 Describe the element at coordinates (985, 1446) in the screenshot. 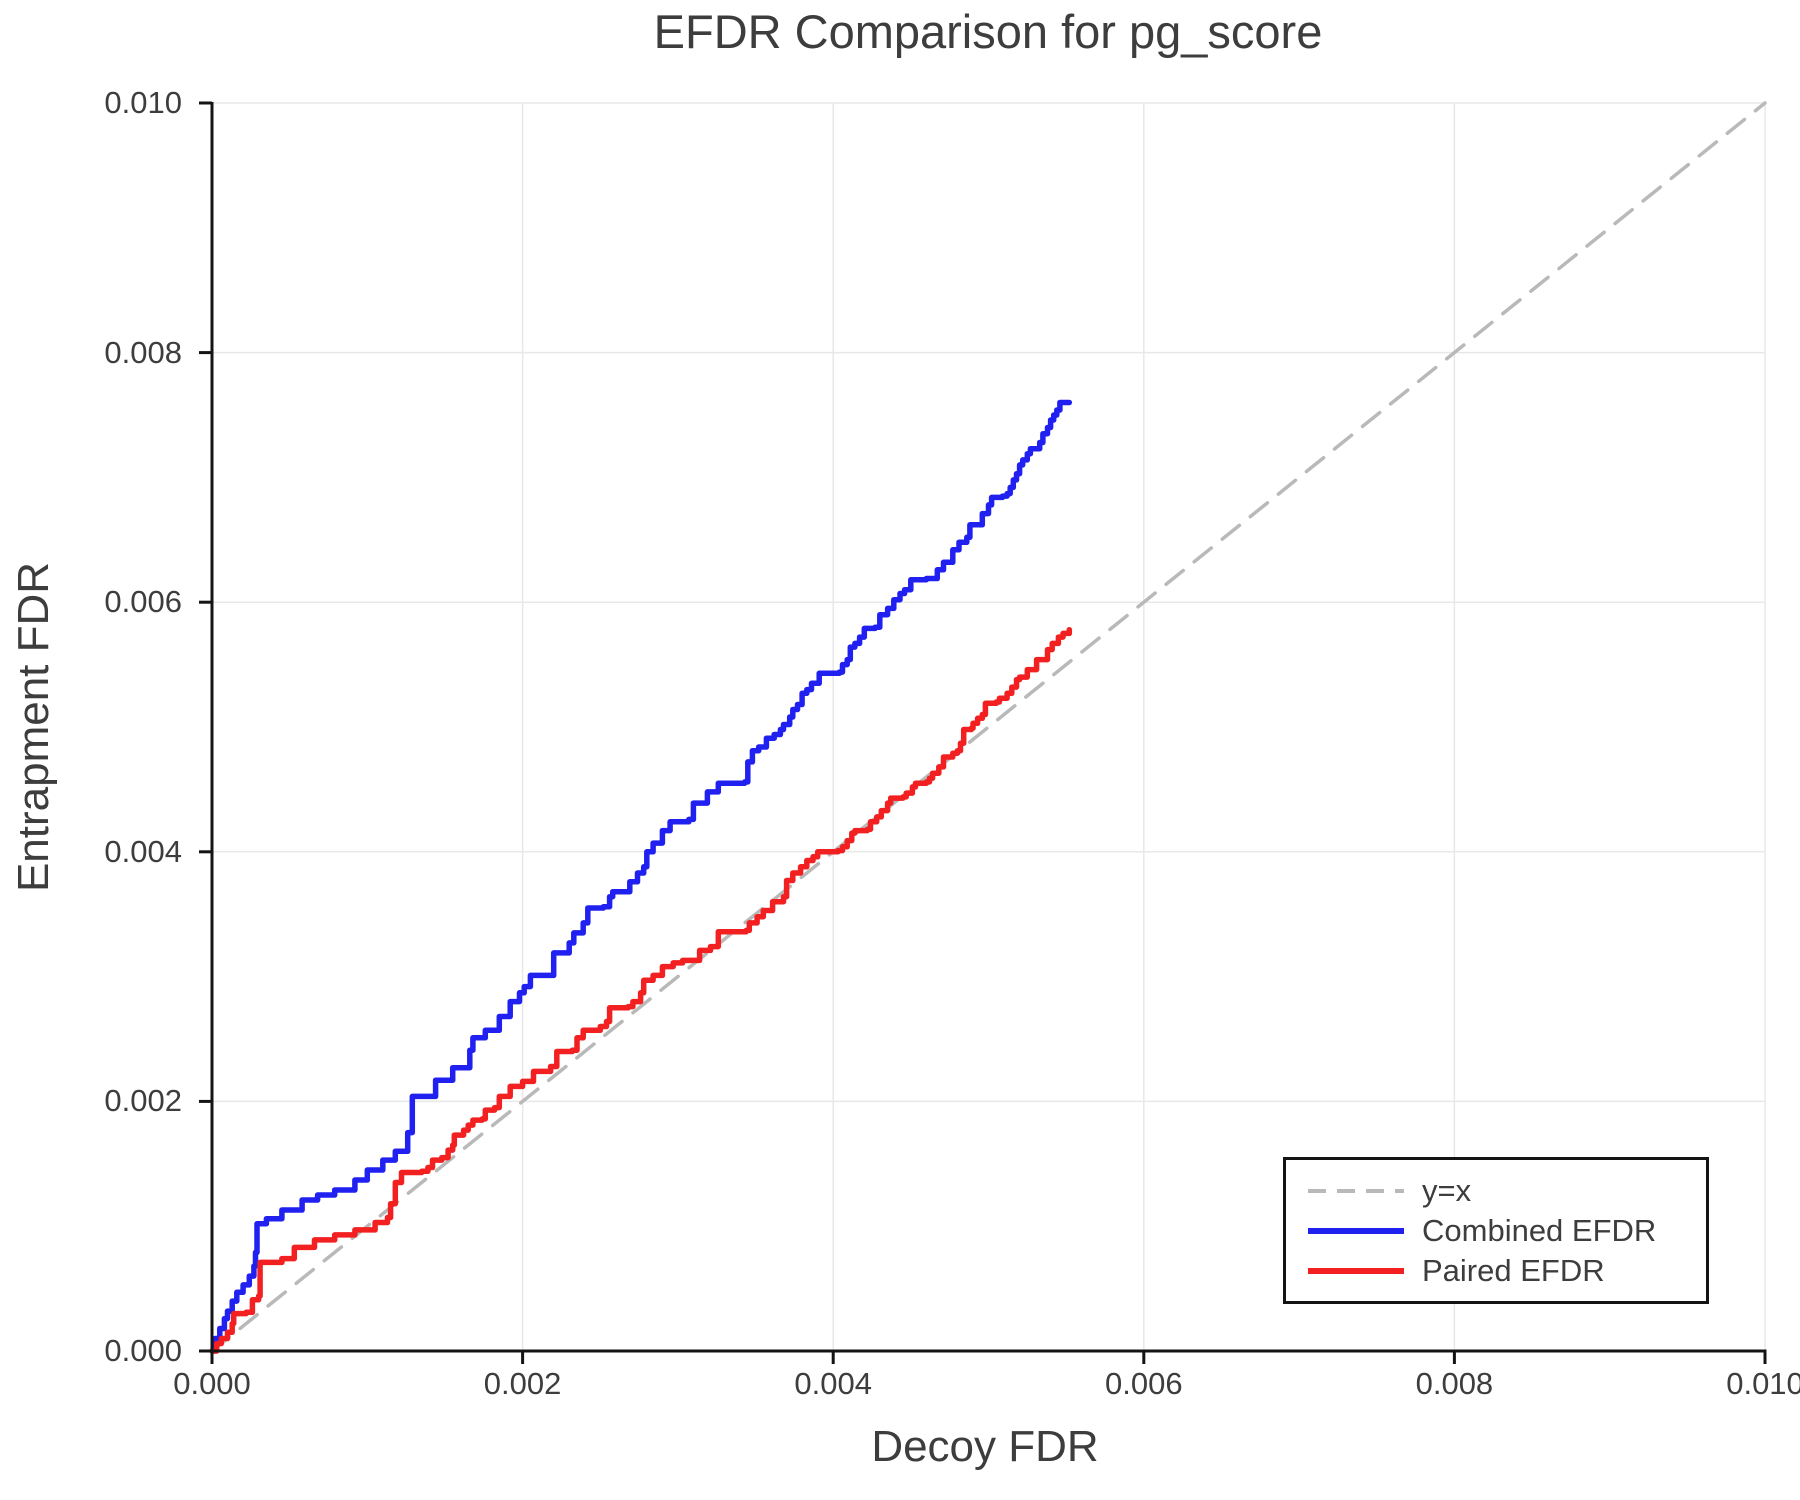

I see `x-axis-label: Decoy FDR` at that location.